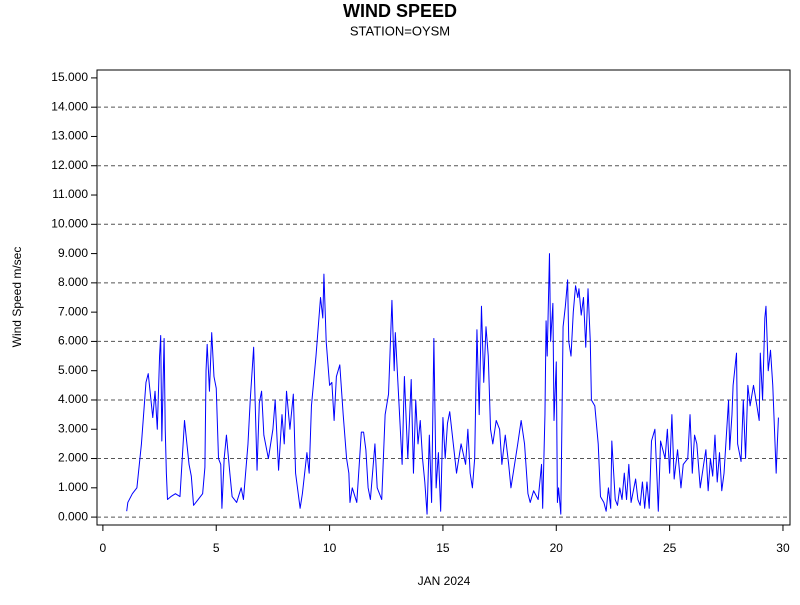 This screenshot has width=800, height=605. I want to click on y-tick-label: 2.000, so click(73, 458).